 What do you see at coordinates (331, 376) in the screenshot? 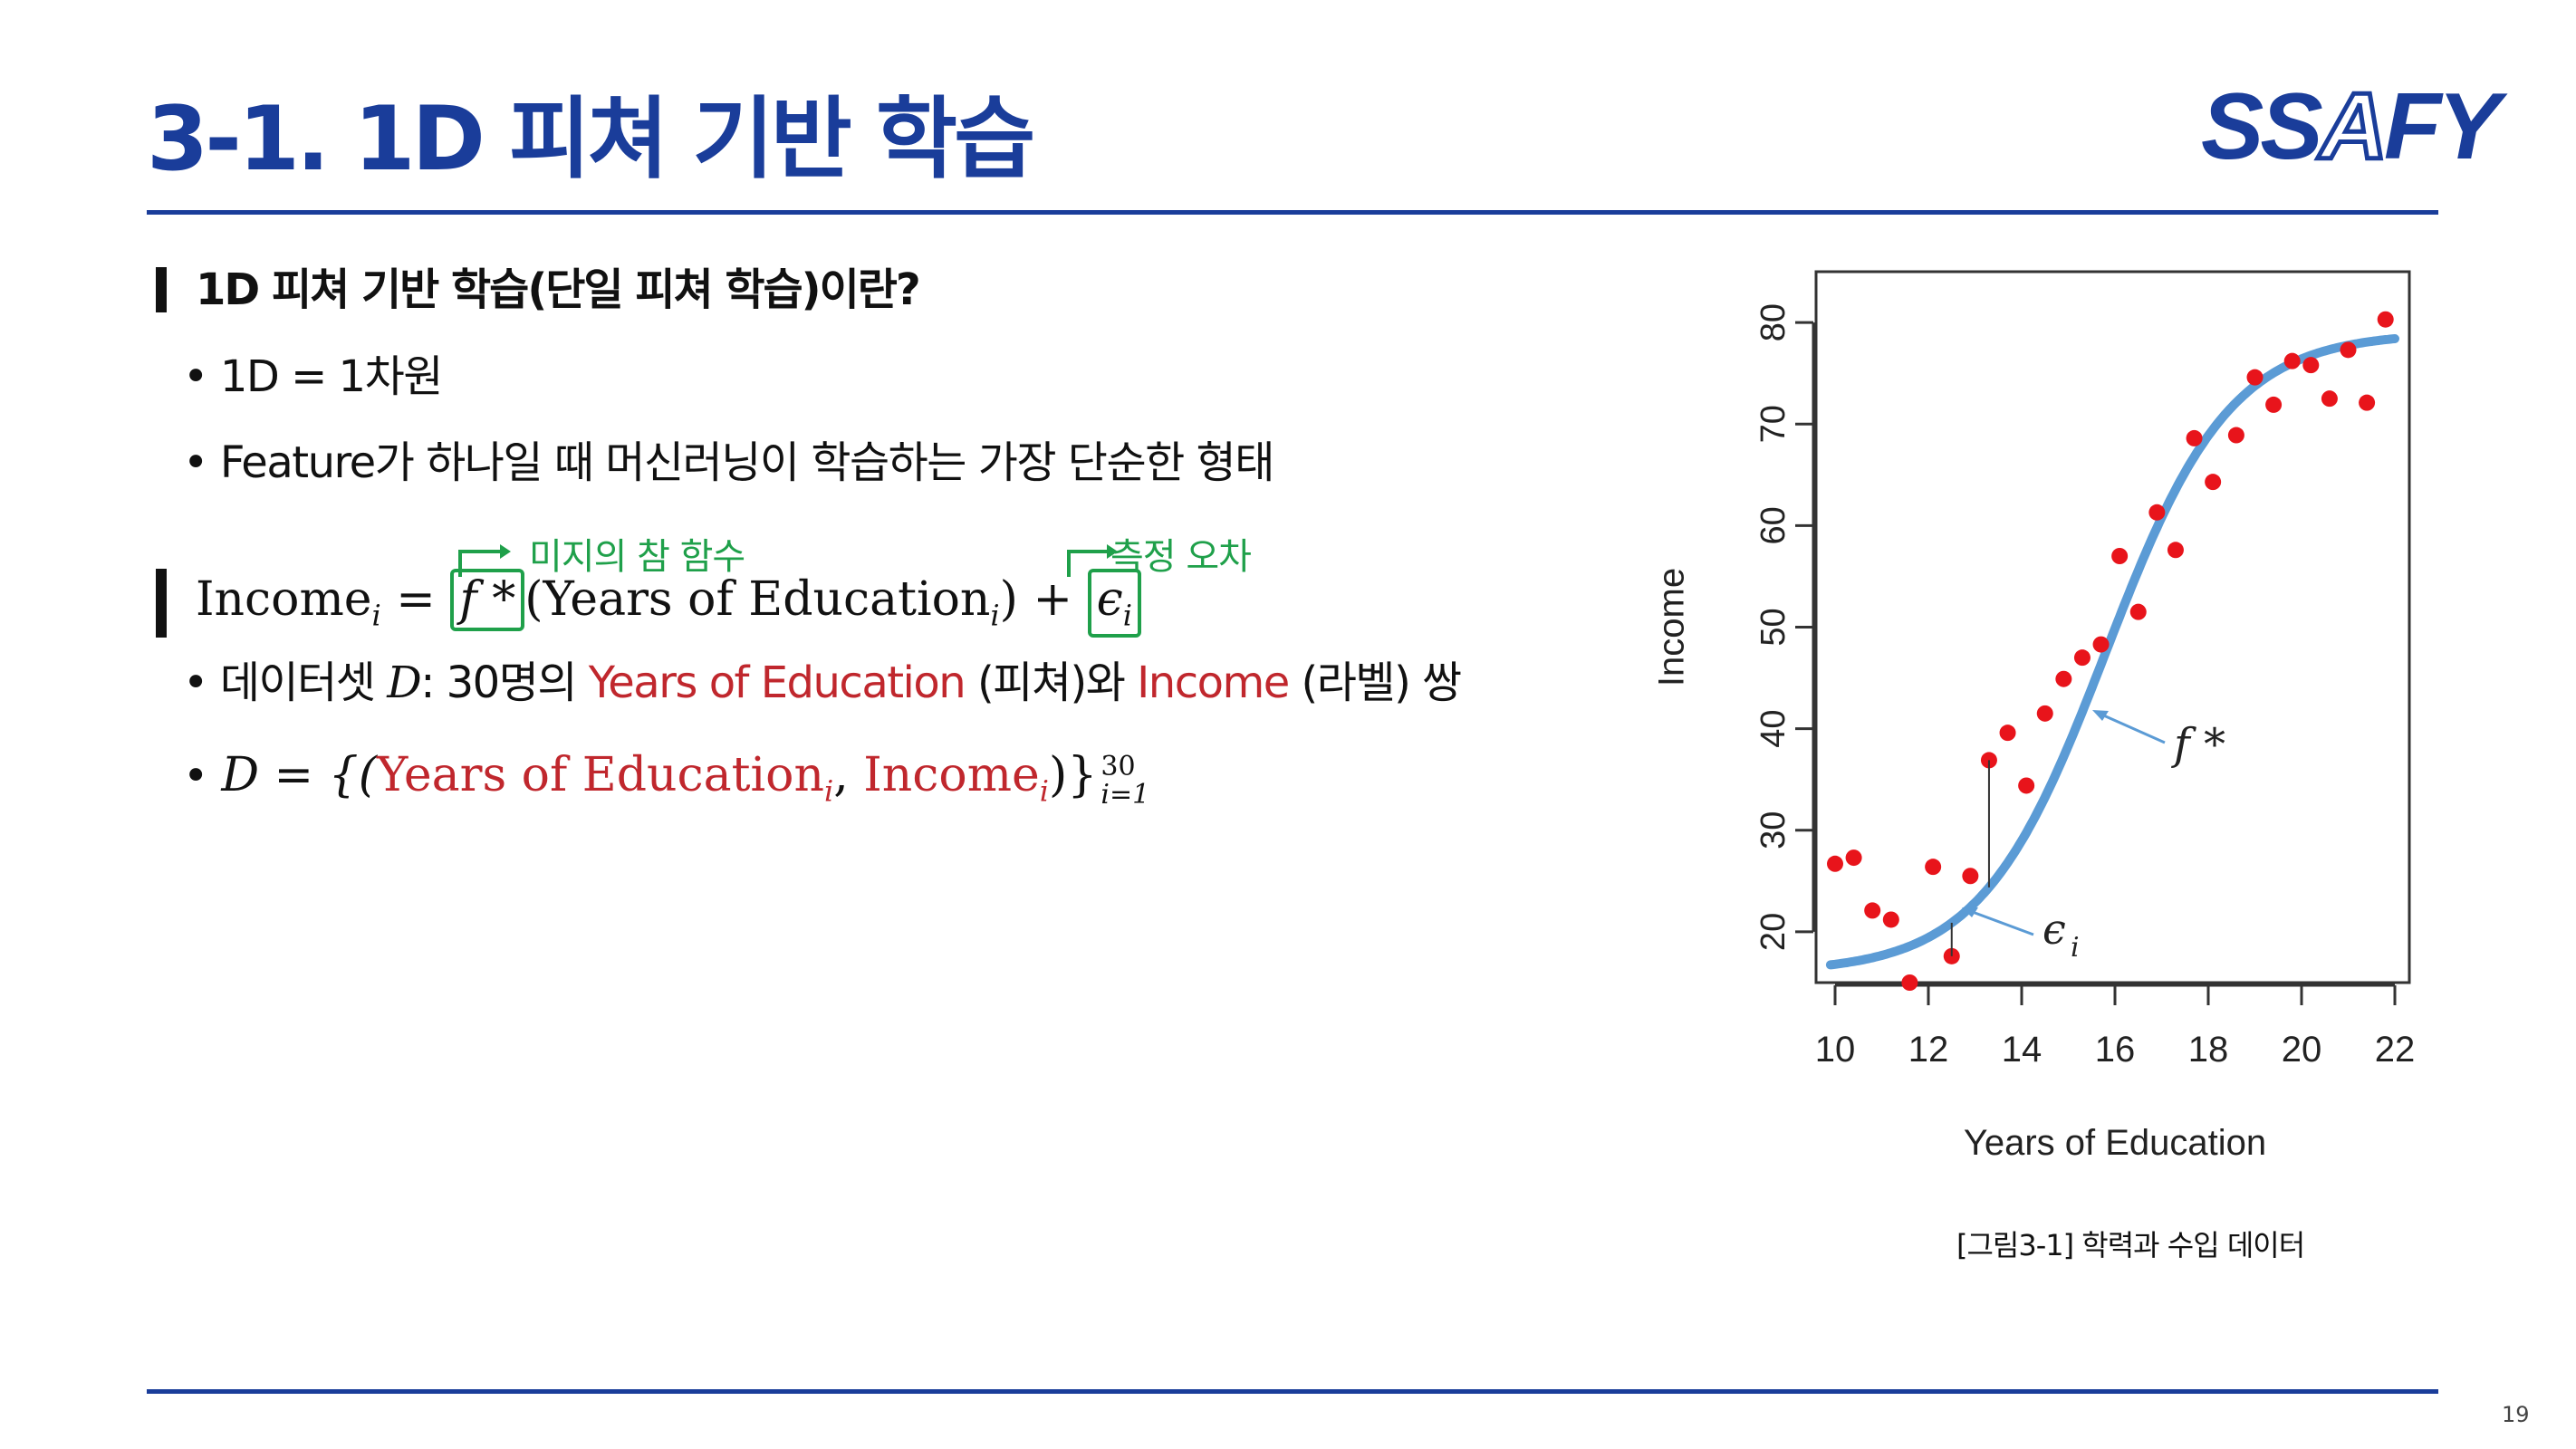
I see `bullet-1d-text: 1D = 1차원` at bounding box center [331, 376].